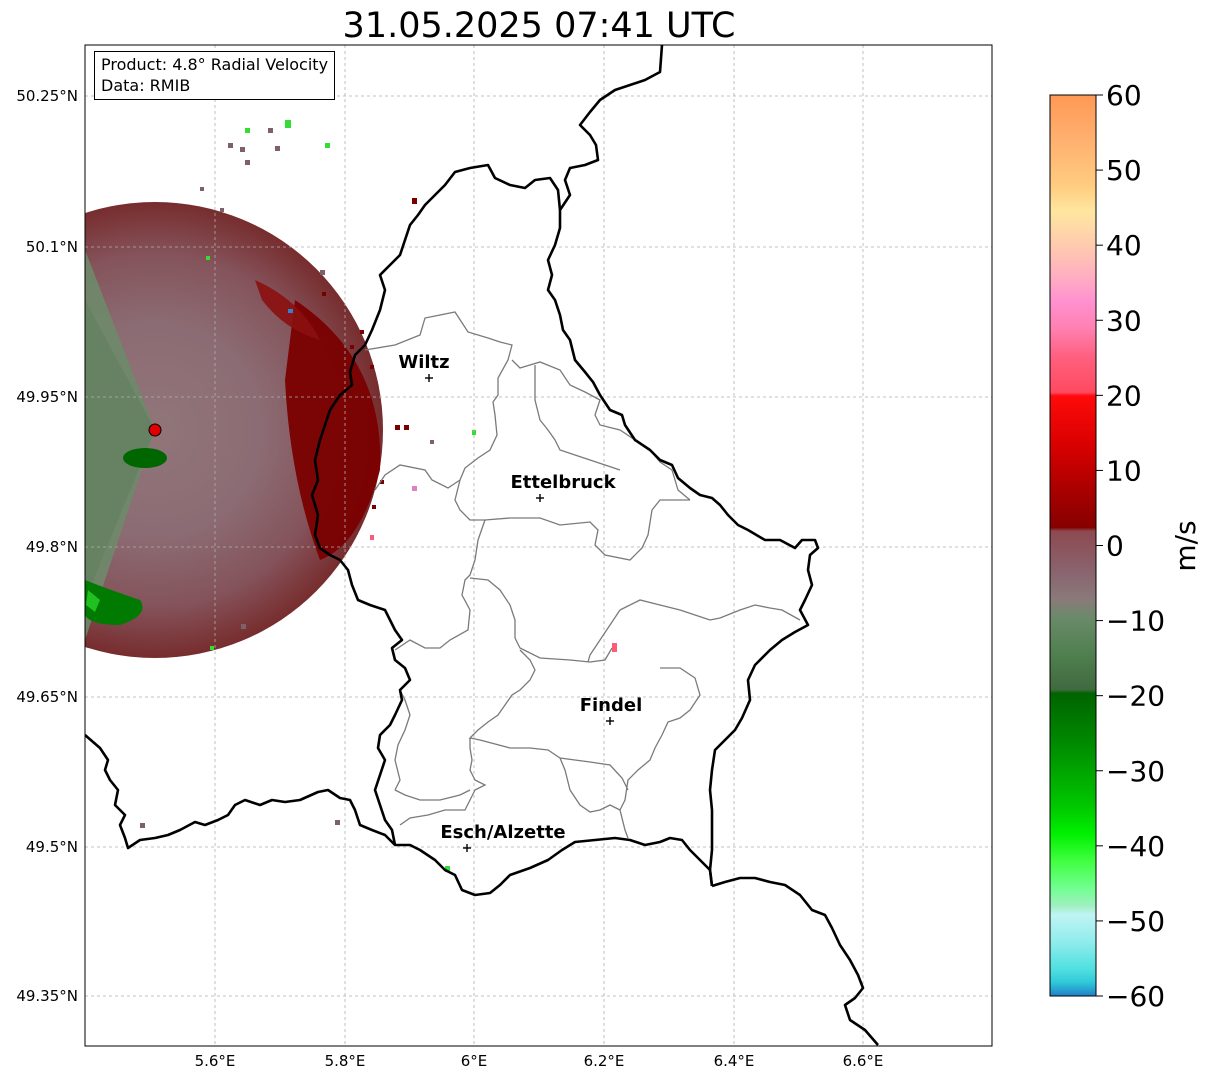 Image resolution: width=1207 pixels, height=1081 pixels. I want to click on colorbar-tick-label: 20, so click(1124, 395).